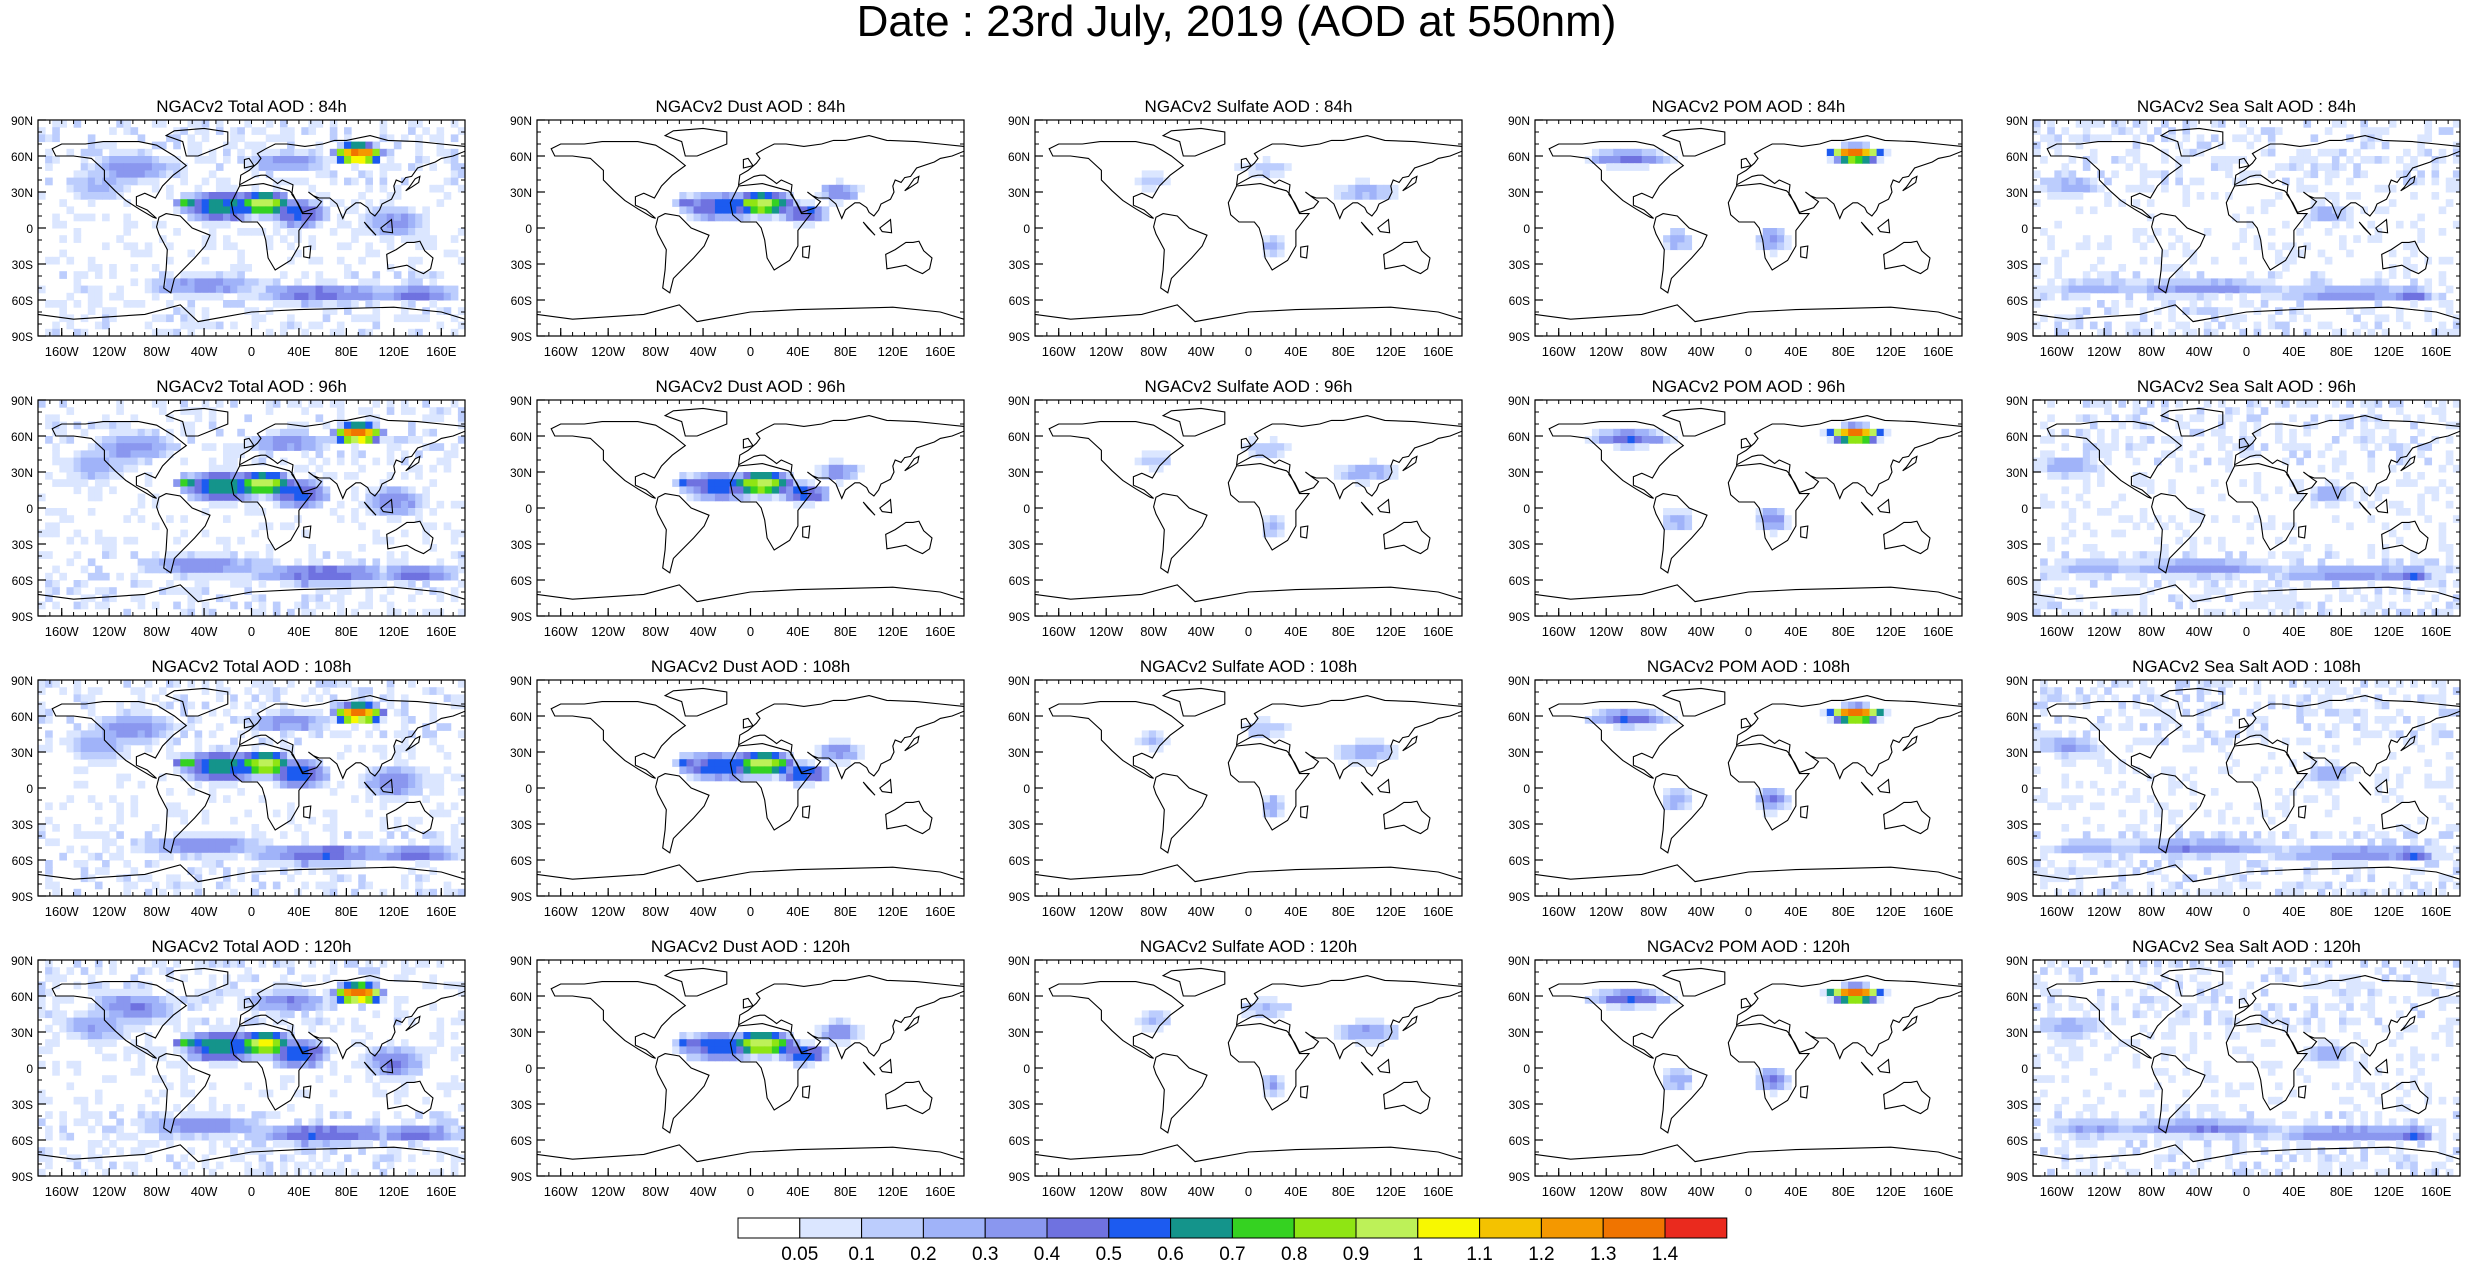 The height and width of the screenshot is (1261, 2473). What do you see at coordinates (1653, 911) in the screenshot?
I see `lon-label: 80W` at bounding box center [1653, 911].